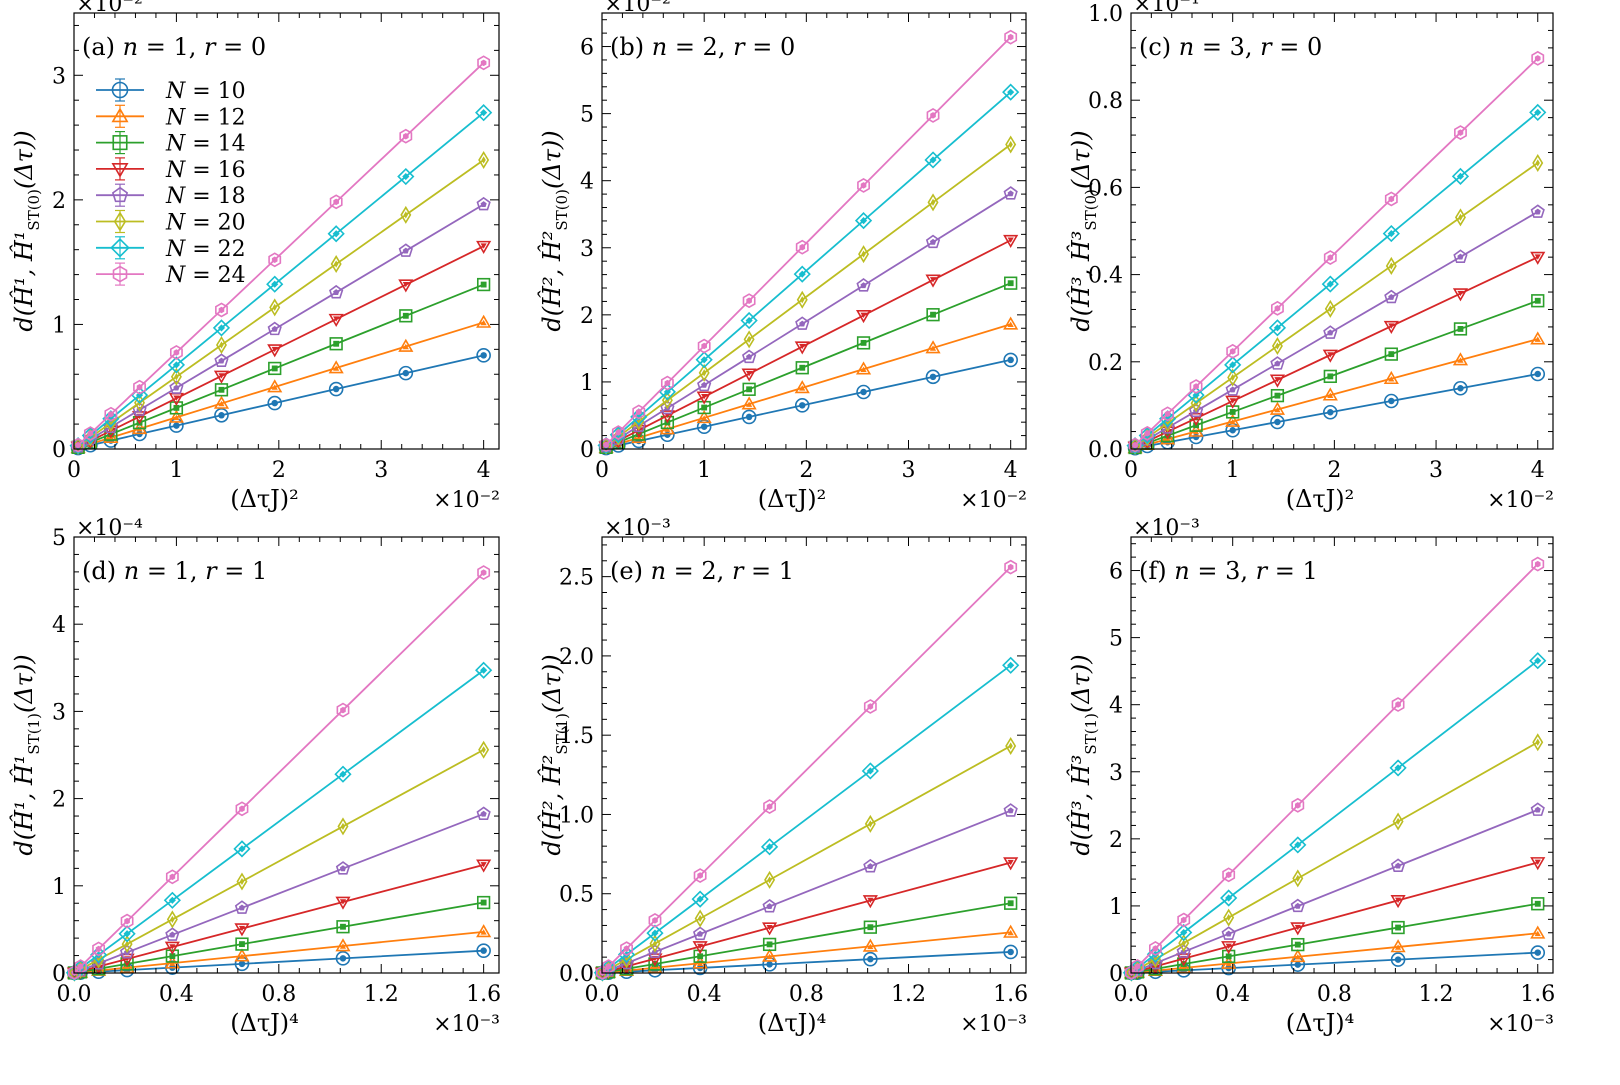 The height and width of the screenshot is (1085, 1620). What do you see at coordinates (802, 247) in the screenshot?
I see `data-point-n24-6-fill` at bounding box center [802, 247].